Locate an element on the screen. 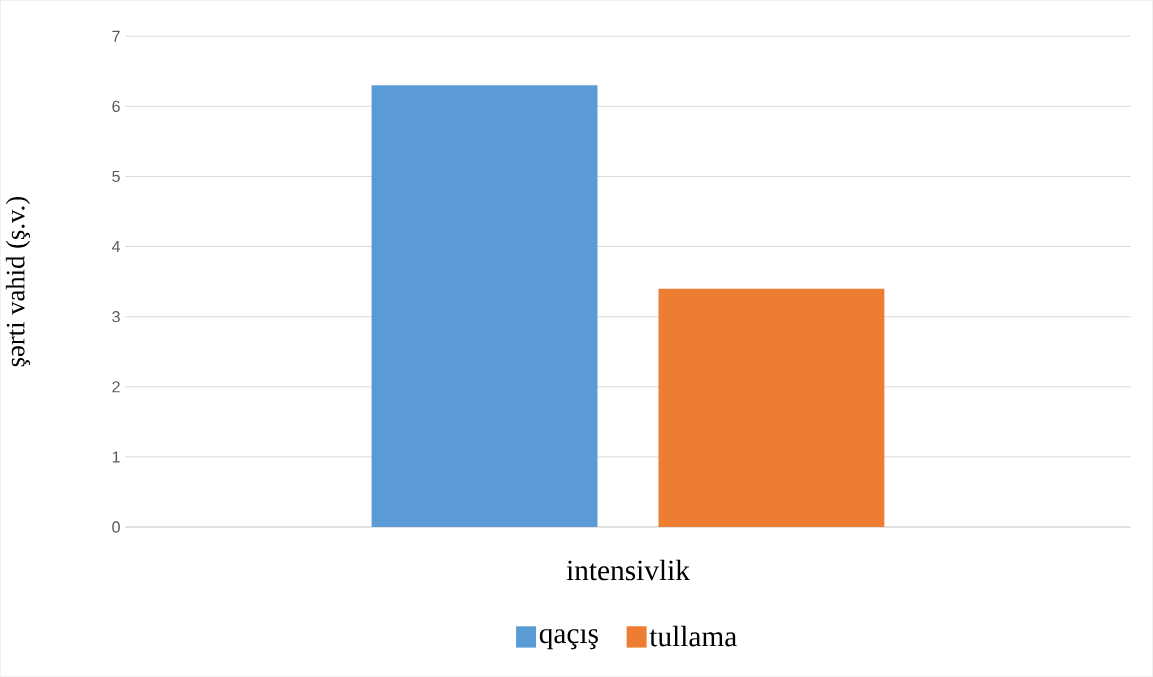 The height and width of the screenshot is (677, 1153). legend-label: qaçış is located at coordinates (568, 639).